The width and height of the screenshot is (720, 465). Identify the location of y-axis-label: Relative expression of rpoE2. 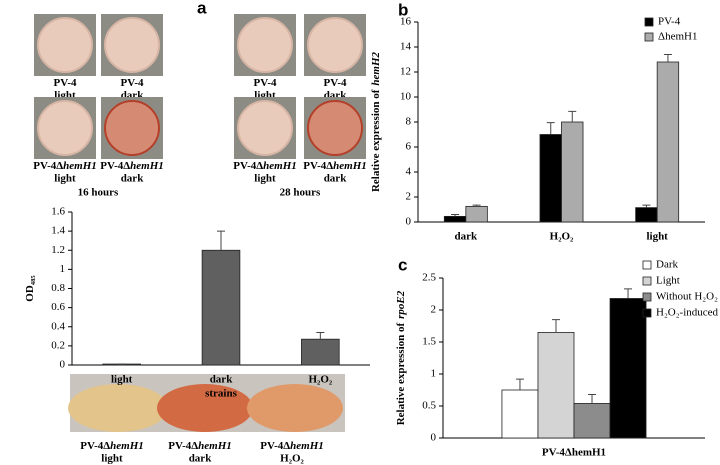
(401, 357).